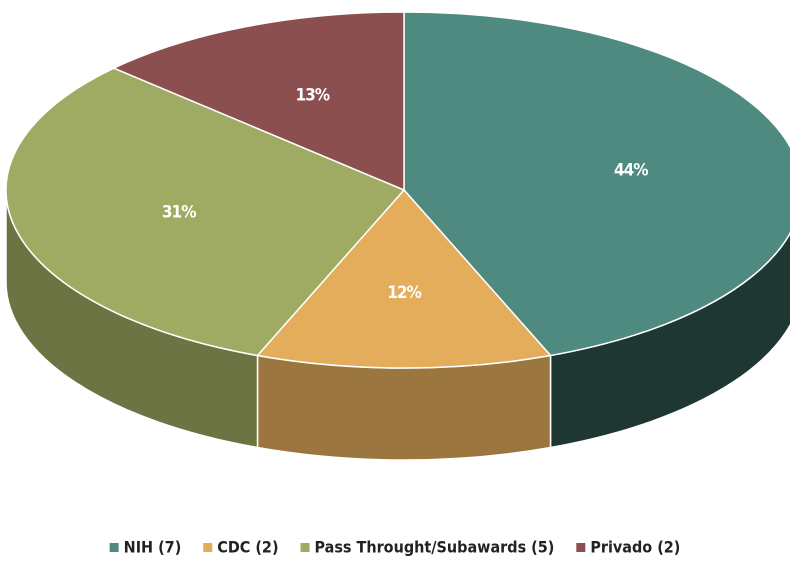  I want to click on slice-side, so click(404, 407).